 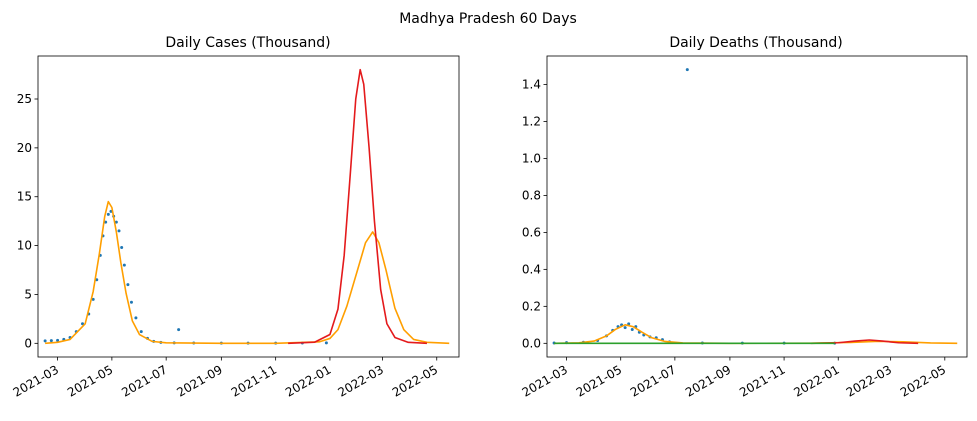 I want to click on deaths-x-tick-label: 2021-09, so click(x=708, y=380).